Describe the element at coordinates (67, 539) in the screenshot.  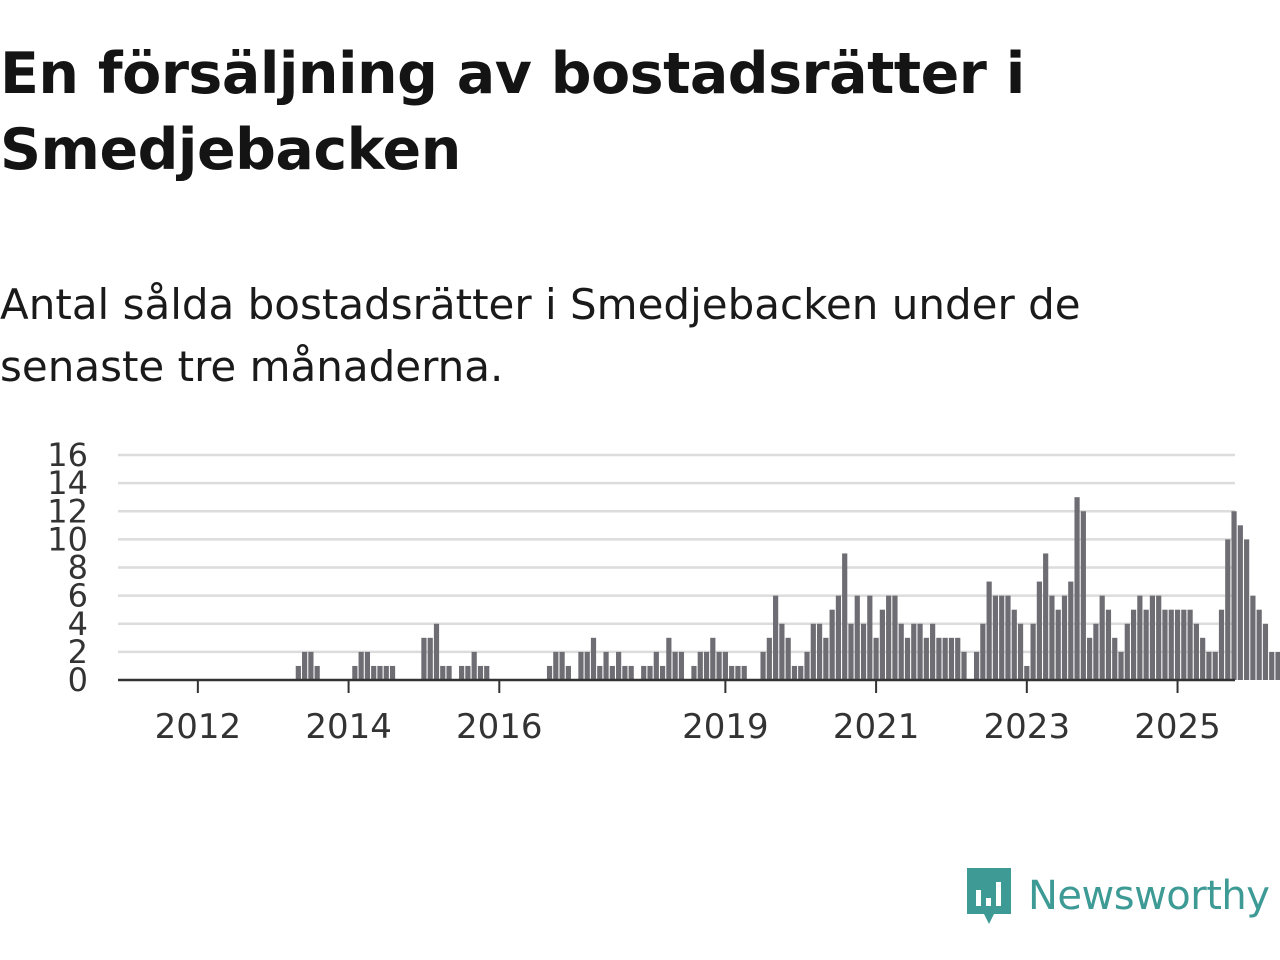
I see `y-tick-label: 10` at that location.